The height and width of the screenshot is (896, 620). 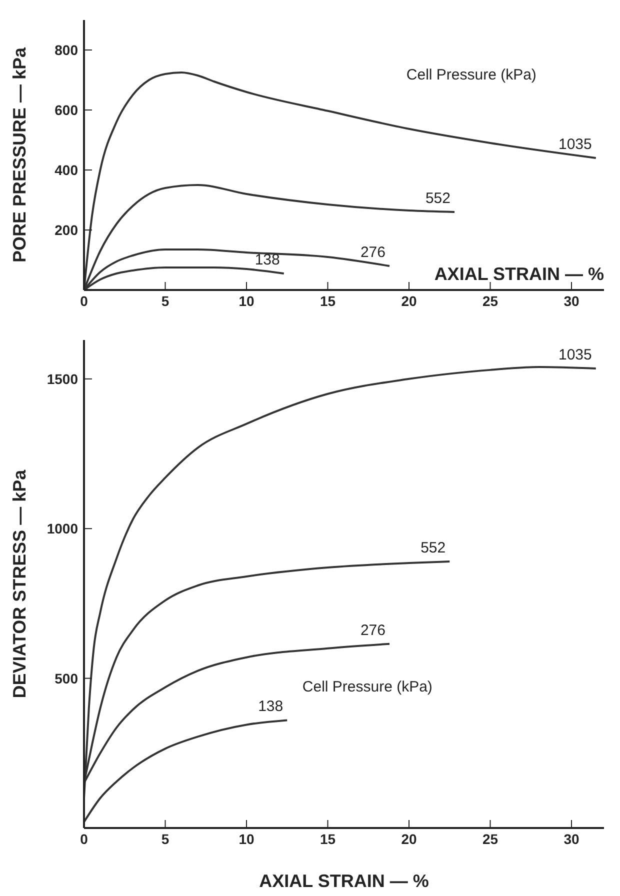 I want to click on y-axis-title: PORE PRESSURE — kPa, so click(x=19, y=154).